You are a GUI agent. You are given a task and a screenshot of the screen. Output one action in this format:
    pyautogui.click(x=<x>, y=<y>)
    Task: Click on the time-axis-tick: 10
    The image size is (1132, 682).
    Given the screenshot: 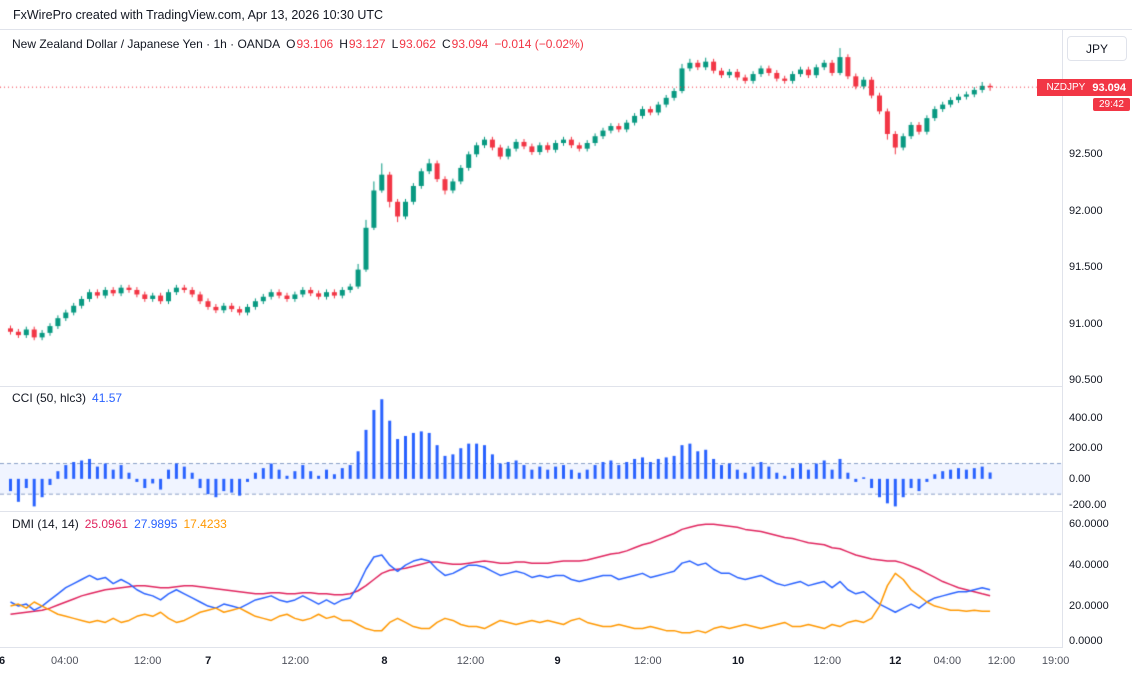 What is the action you would take?
    pyautogui.click(x=738, y=661)
    